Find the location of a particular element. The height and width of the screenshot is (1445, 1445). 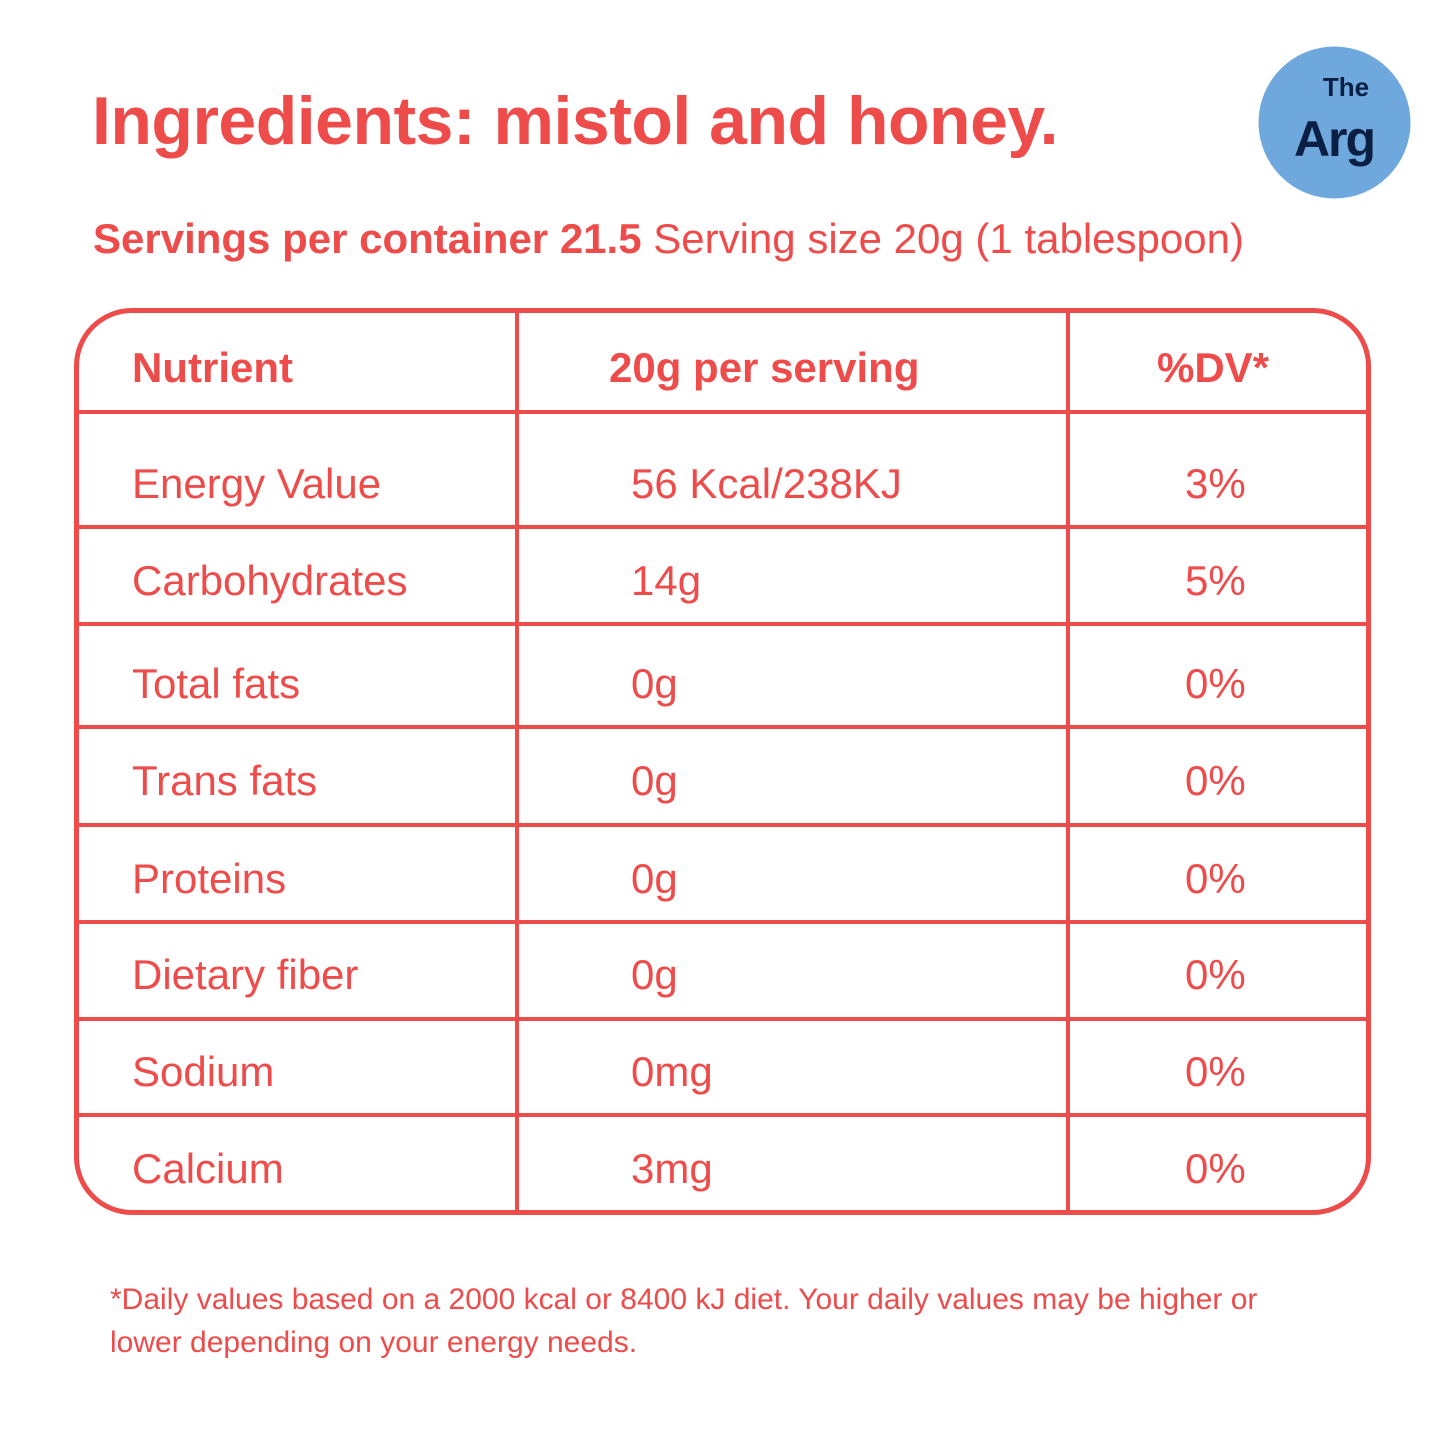

nutrient-cell: Sodium is located at coordinates (203, 1071).